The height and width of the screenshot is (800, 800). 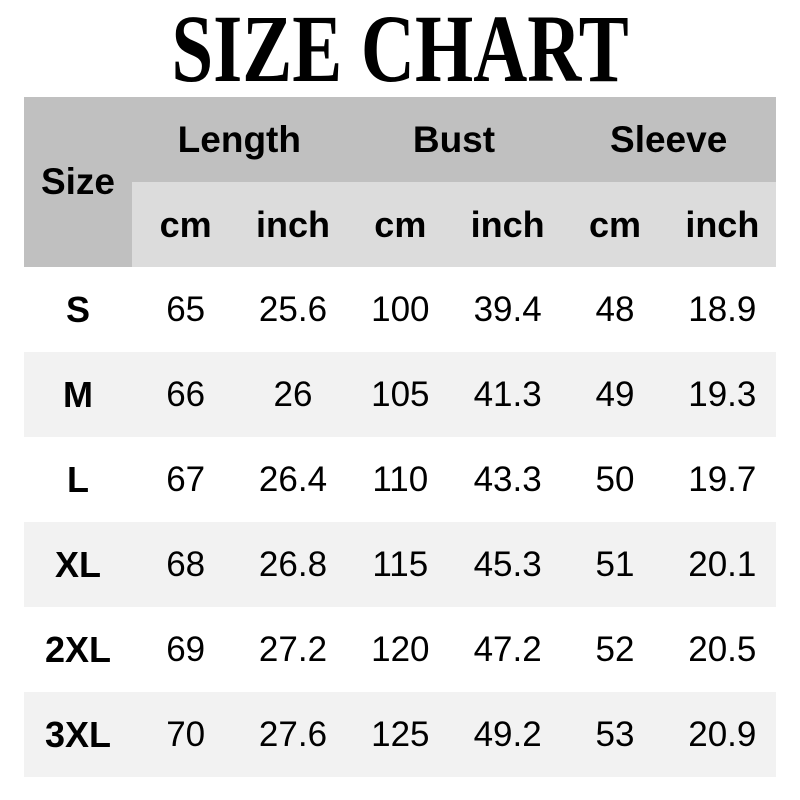 I want to click on row-size-label: M, so click(x=78, y=394).